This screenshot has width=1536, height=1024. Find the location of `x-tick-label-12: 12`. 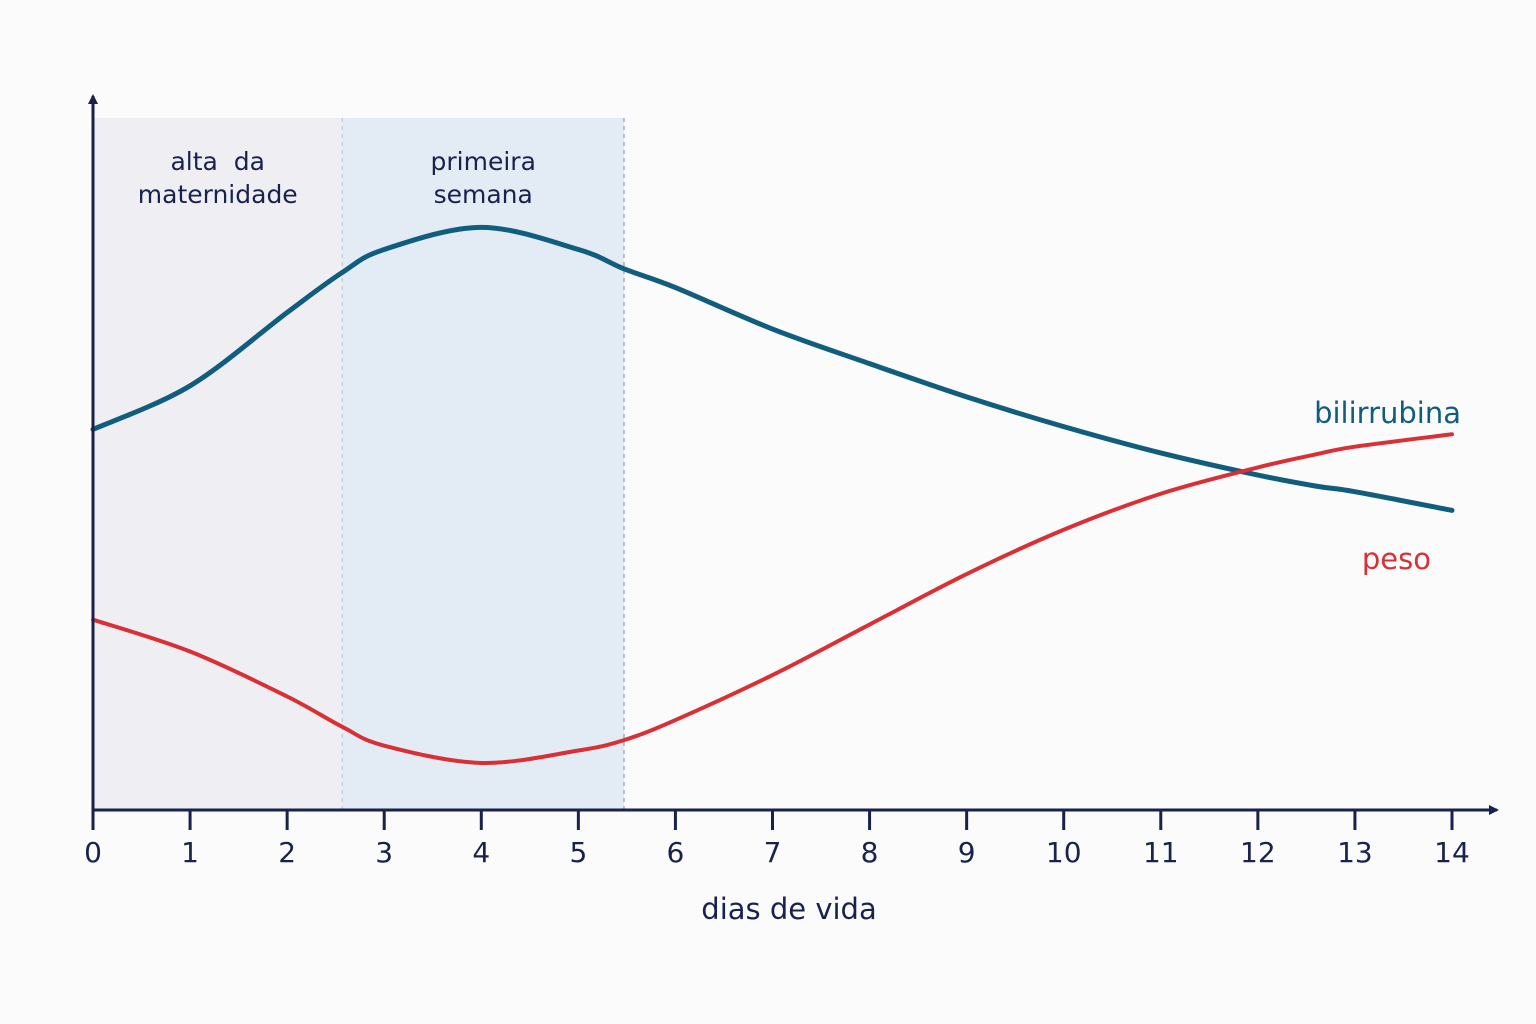

x-tick-label-12: 12 is located at coordinates (1258, 852).